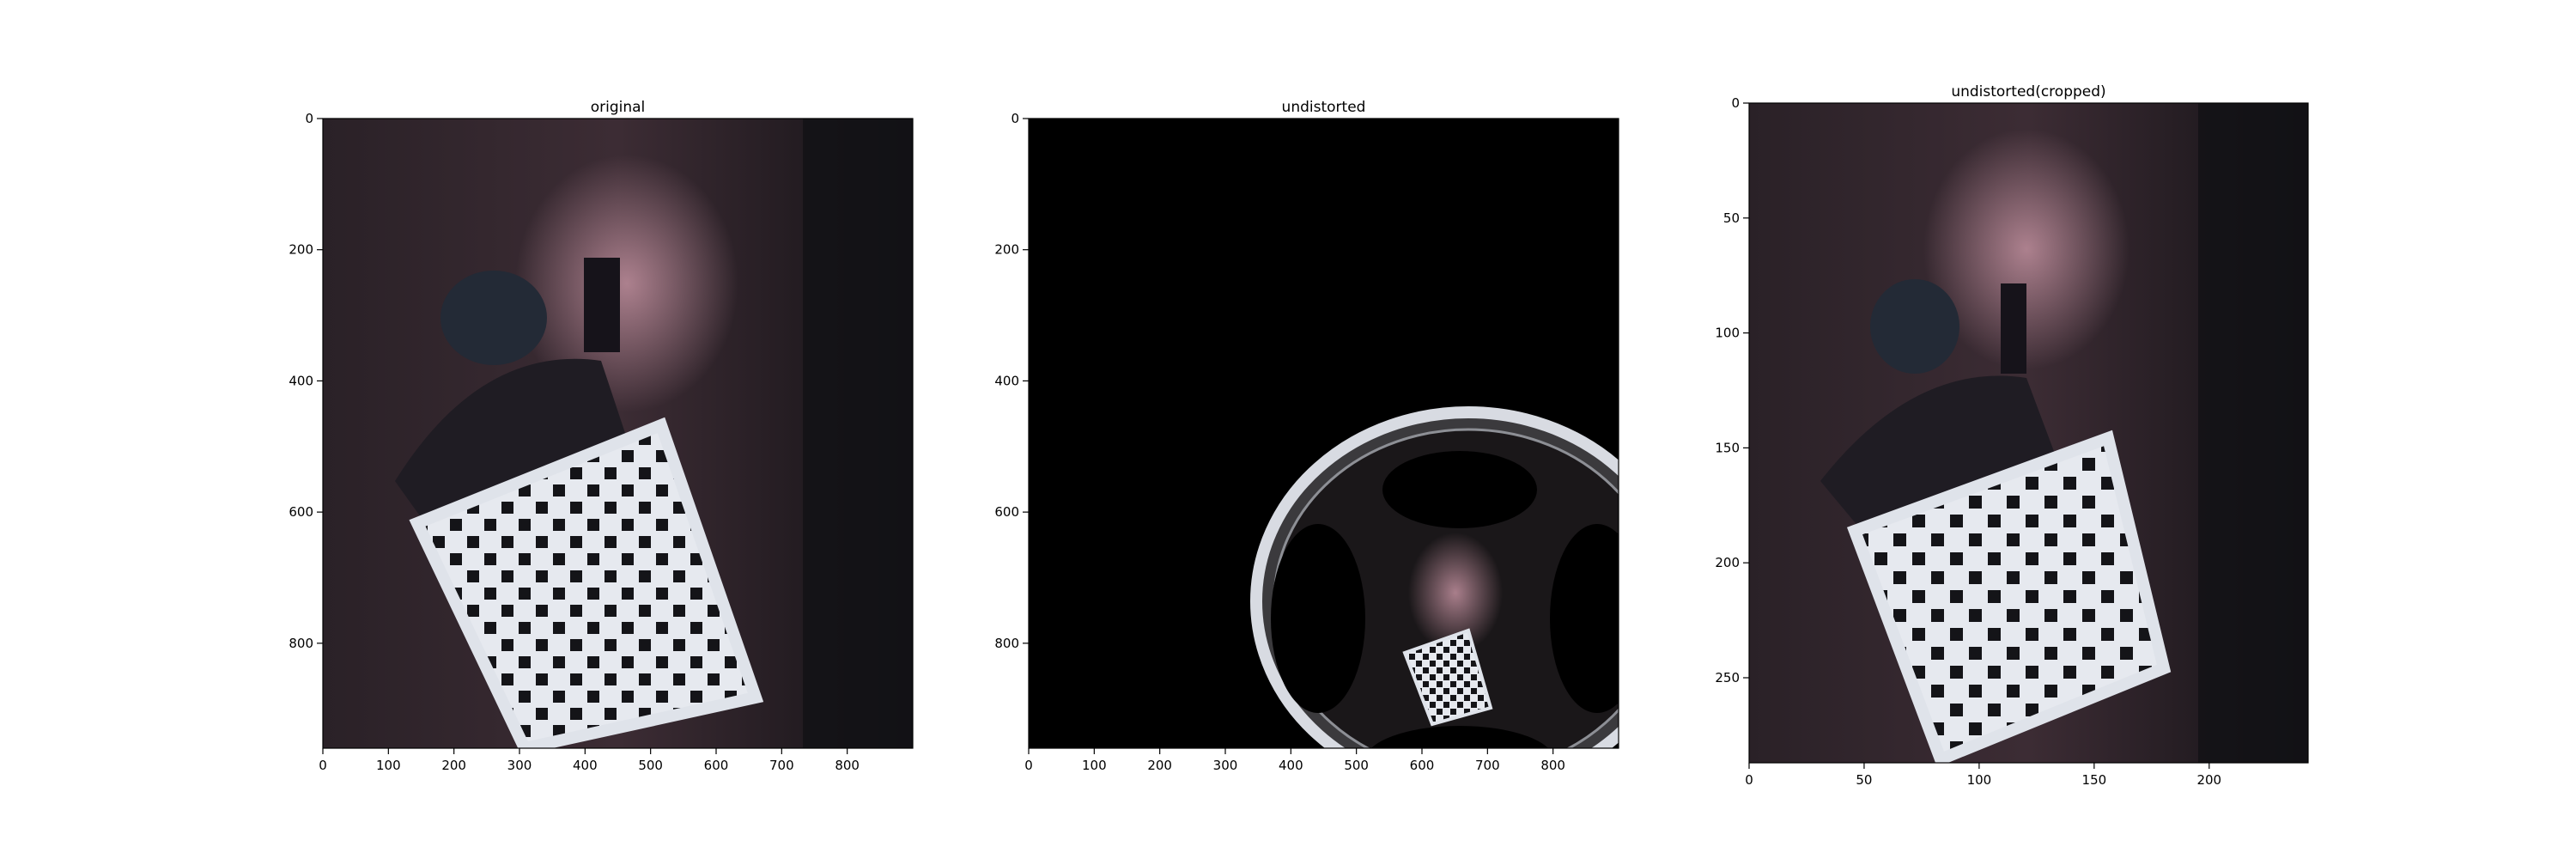 Image resolution: width=2576 pixels, height=859 pixels. I want to click on image-dark-lobe-right, so click(1584, 618).